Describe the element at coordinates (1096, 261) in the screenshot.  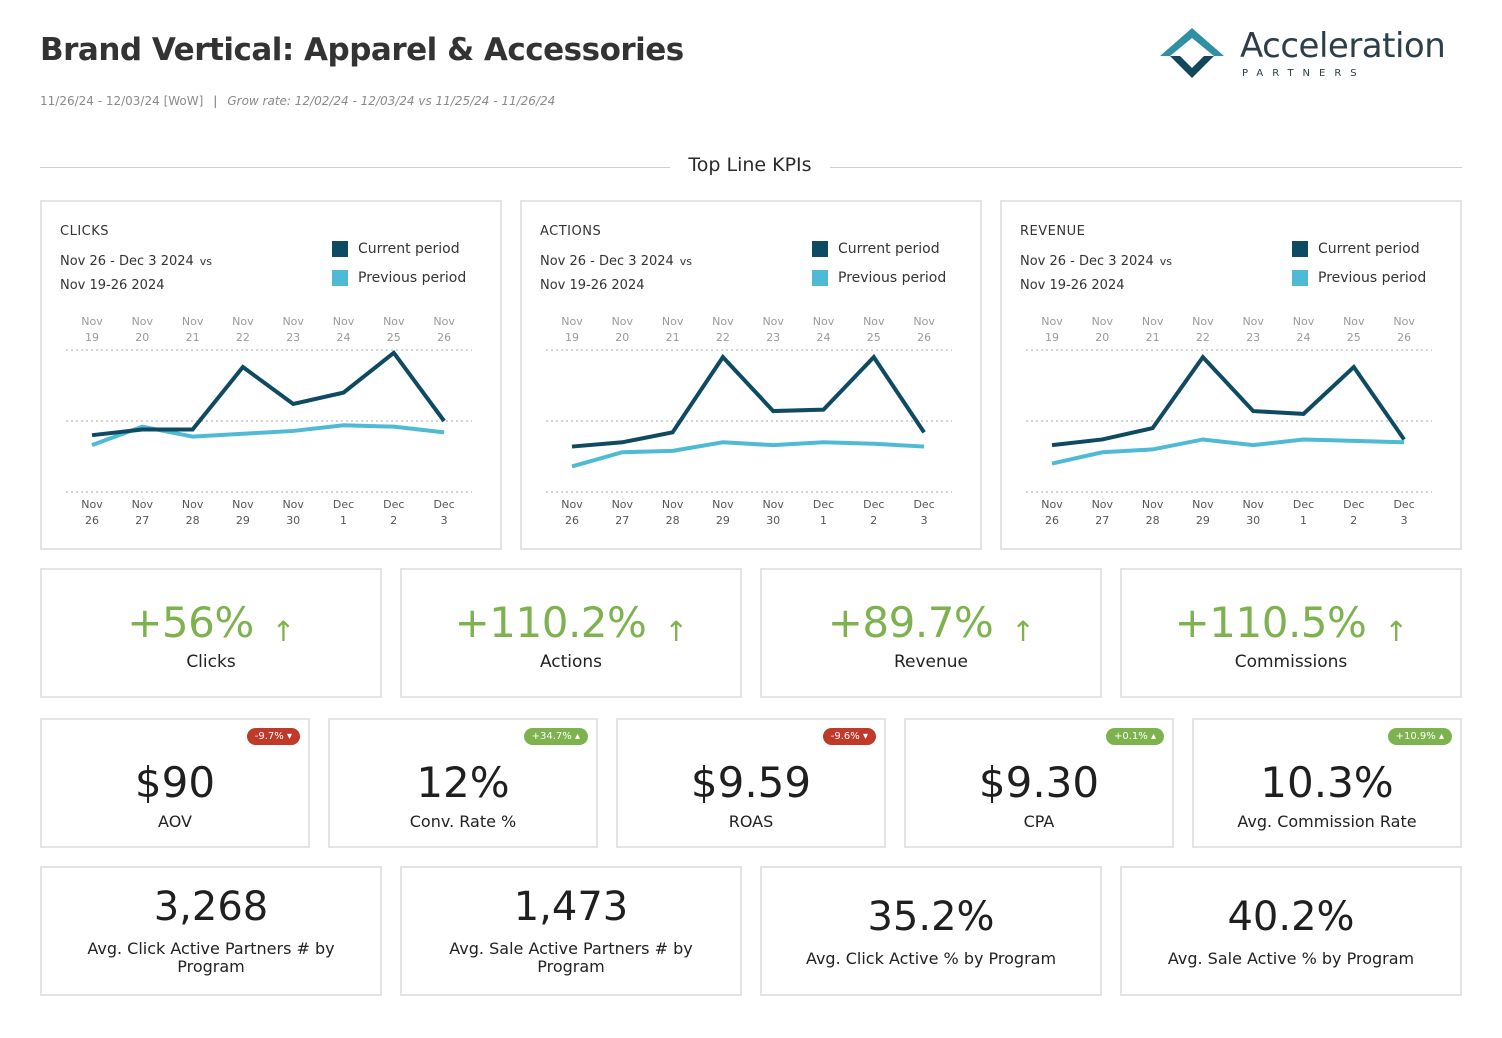
I see `chart-period-current: Nov 26 - Dec 3 2024 vs` at that location.